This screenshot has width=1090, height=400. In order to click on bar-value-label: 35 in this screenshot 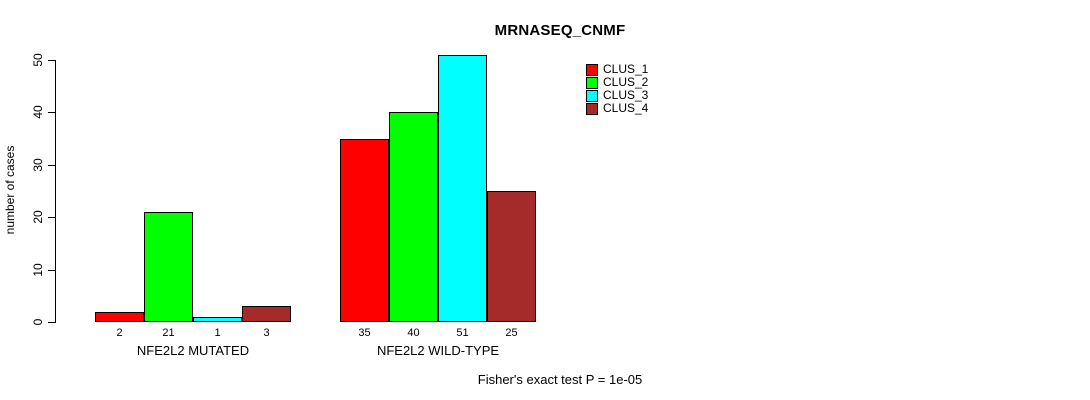, I will do `click(364, 333)`.